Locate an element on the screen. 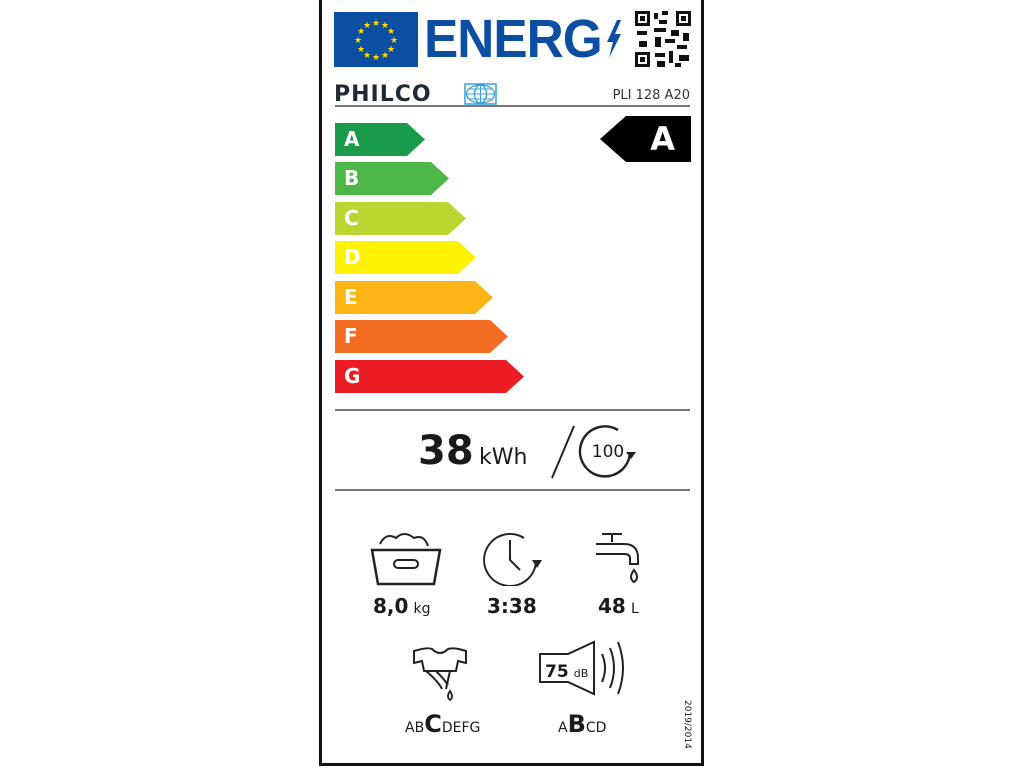 This screenshot has width=1024, height=768. slash-separator is located at coordinates (563, 452).